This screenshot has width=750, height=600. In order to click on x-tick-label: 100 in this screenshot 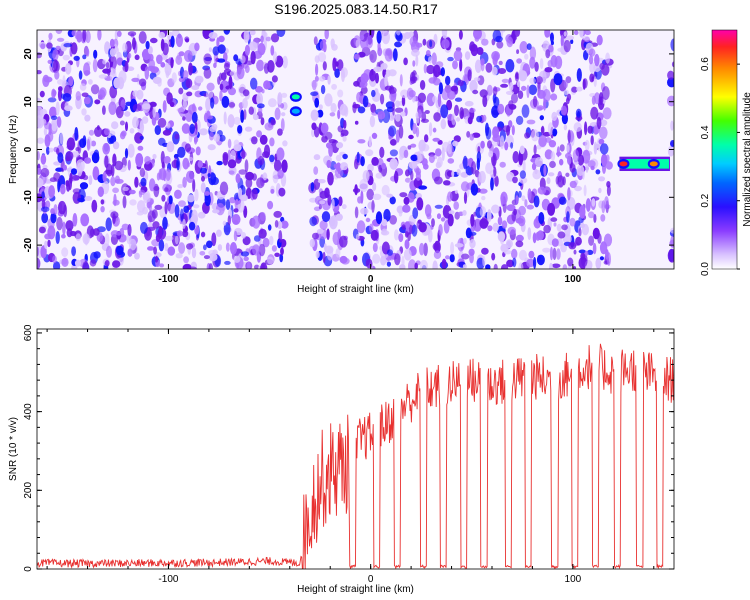, I will do `click(573, 279)`.